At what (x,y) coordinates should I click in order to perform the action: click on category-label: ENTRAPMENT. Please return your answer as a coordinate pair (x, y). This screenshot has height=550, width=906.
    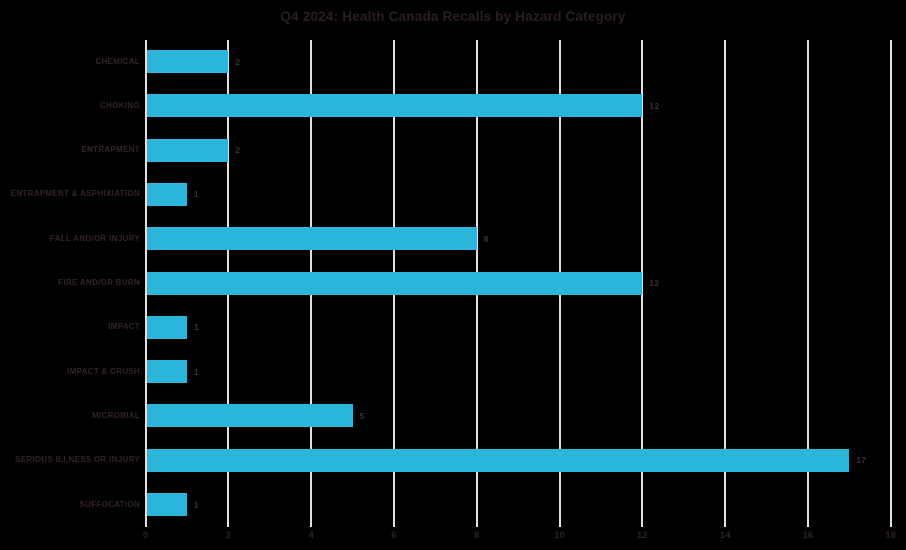
    Looking at the image, I should click on (110, 150).